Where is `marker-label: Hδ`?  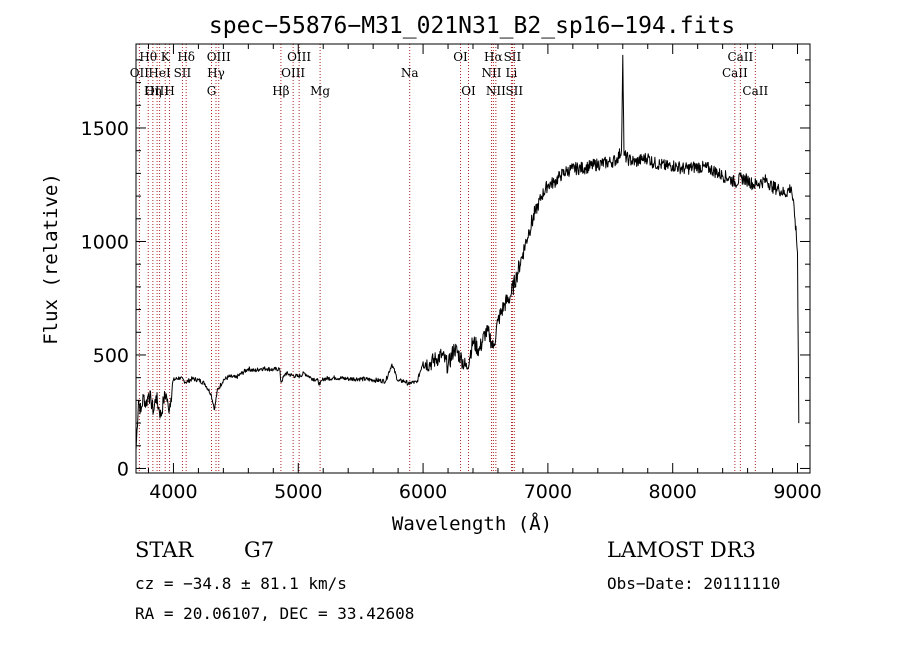
marker-label: Hδ is located at coordinates (186, 57).